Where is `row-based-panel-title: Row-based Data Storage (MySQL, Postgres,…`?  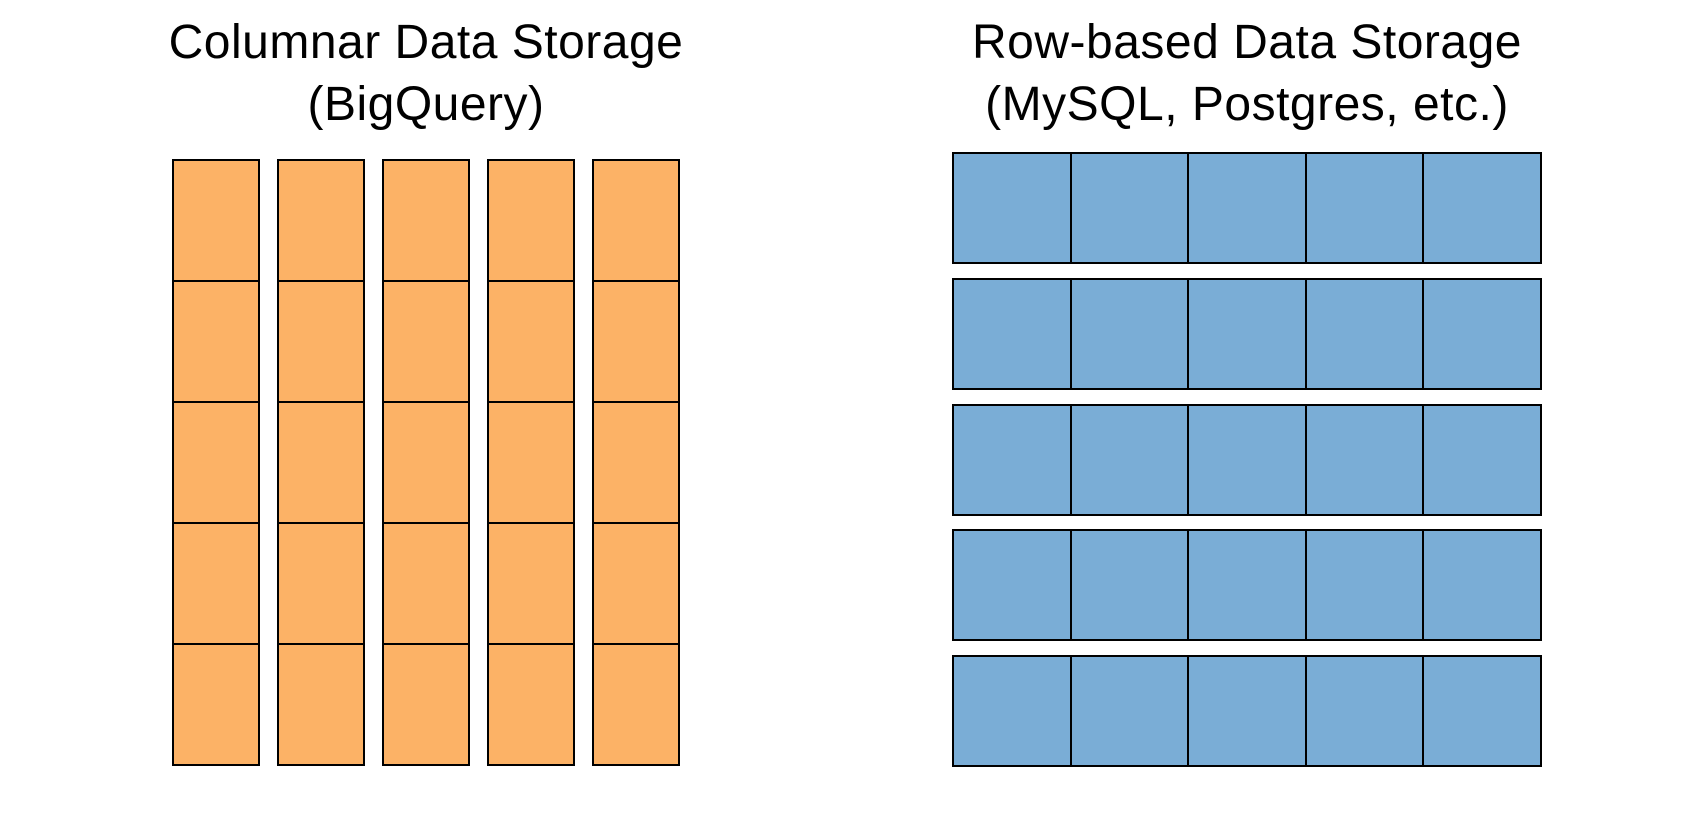
row-based-panel-title: Row-based Data Storage (MySQL, Postgres,… is located at coordinates (1247, 74).